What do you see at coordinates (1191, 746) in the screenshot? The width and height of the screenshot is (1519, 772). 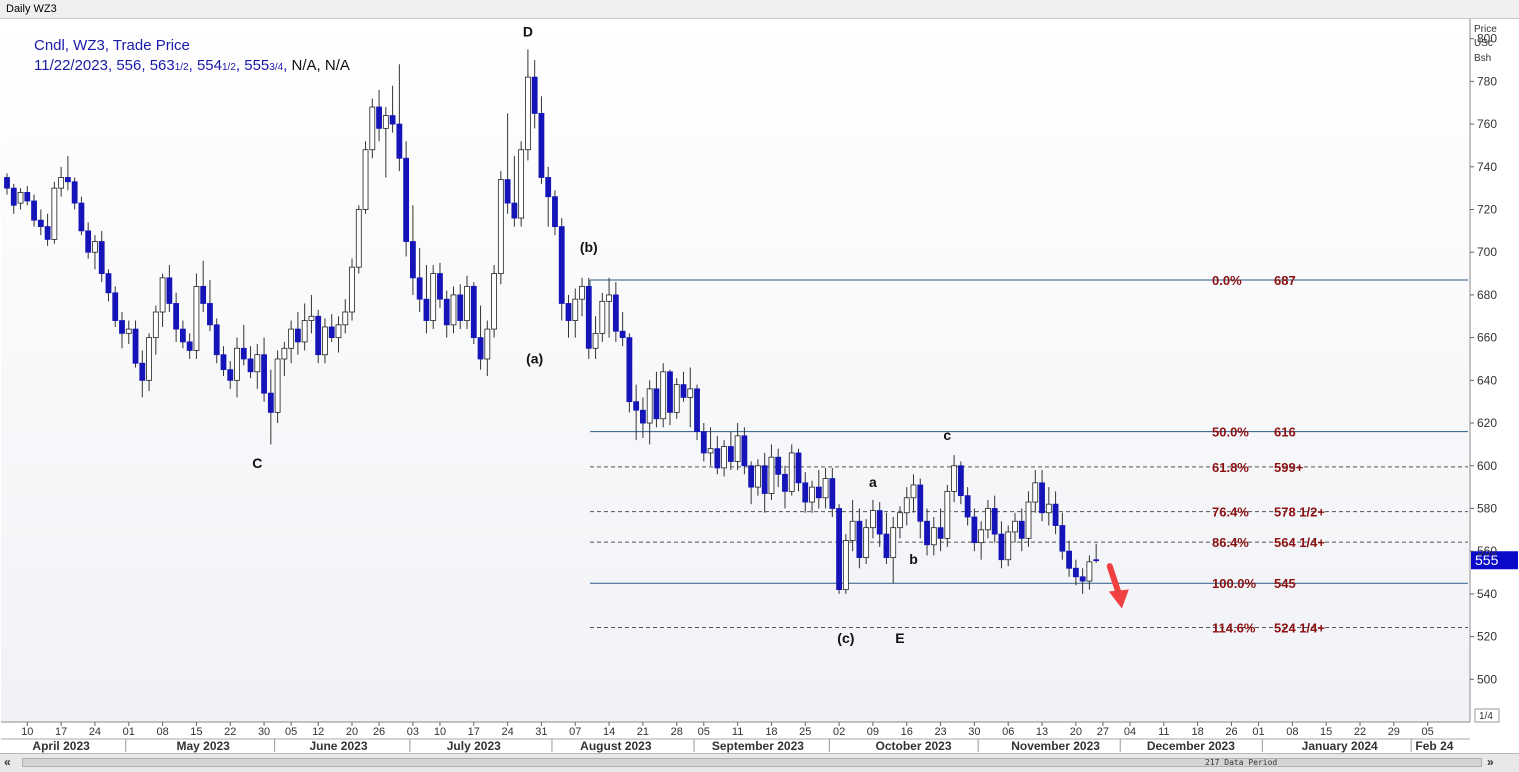 I see `month-label: December 2023` at bounding box center [1191, 746].